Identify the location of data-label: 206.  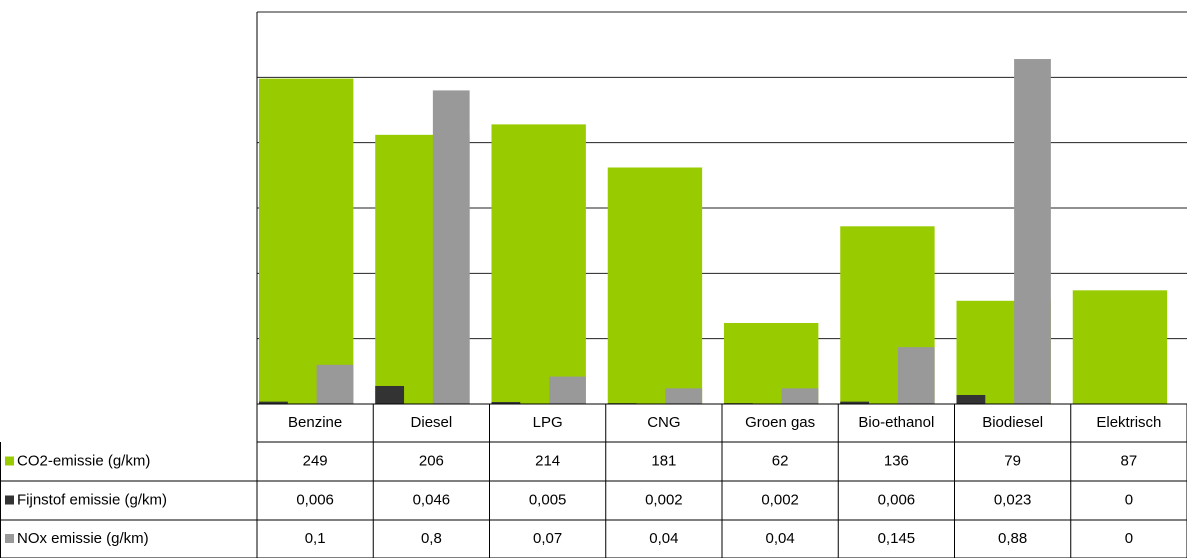
(431, 460).